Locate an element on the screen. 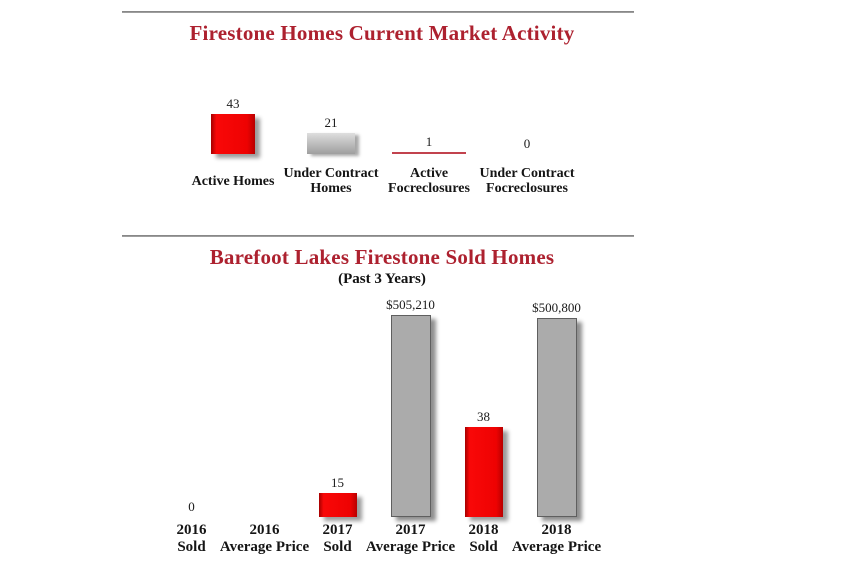  section-divider-middle is located at coordinates (378, 236).